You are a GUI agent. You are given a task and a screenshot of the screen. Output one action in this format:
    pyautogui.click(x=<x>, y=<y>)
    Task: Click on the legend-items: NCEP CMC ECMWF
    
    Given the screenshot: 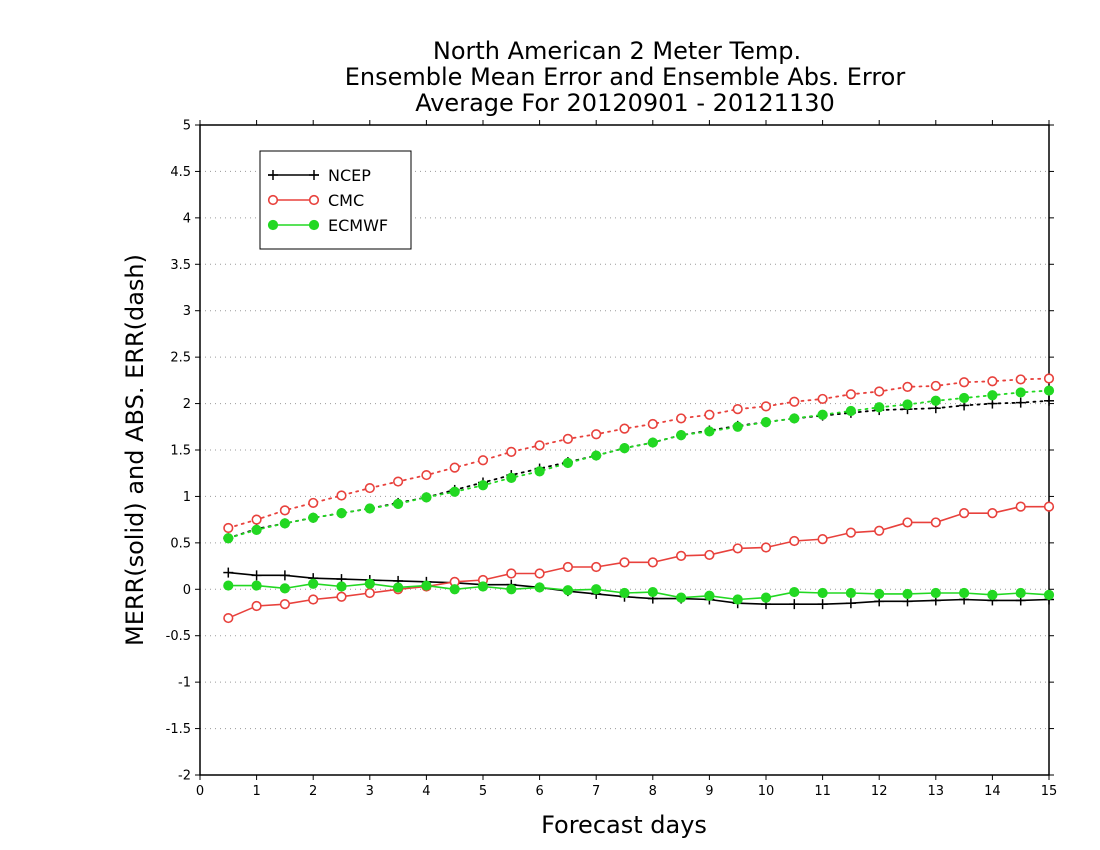 What is the action you would take?
    pyautogui.click(x=327, y=200)
    